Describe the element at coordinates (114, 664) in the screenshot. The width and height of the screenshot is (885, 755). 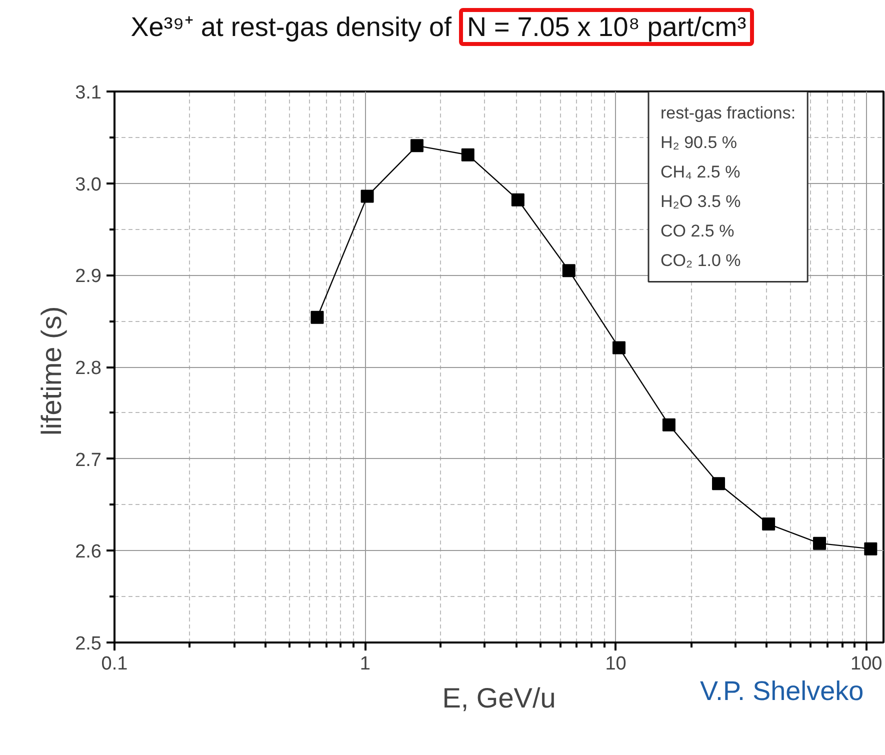
I see `x-tick-label: 0.1` at that location.